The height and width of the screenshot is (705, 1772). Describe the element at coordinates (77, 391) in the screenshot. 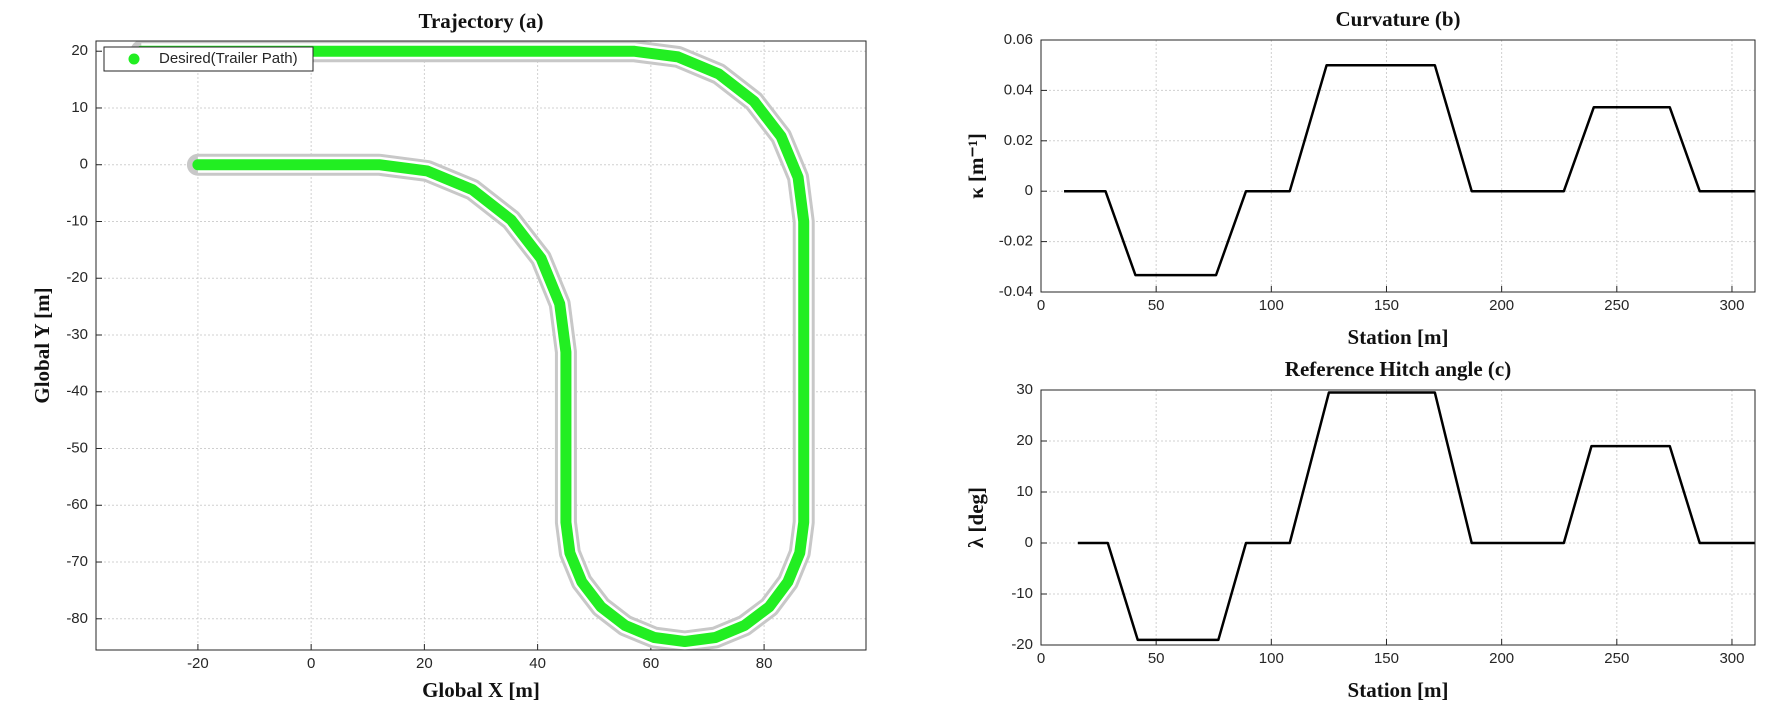

I see `y-tick-label: -40` at that location.